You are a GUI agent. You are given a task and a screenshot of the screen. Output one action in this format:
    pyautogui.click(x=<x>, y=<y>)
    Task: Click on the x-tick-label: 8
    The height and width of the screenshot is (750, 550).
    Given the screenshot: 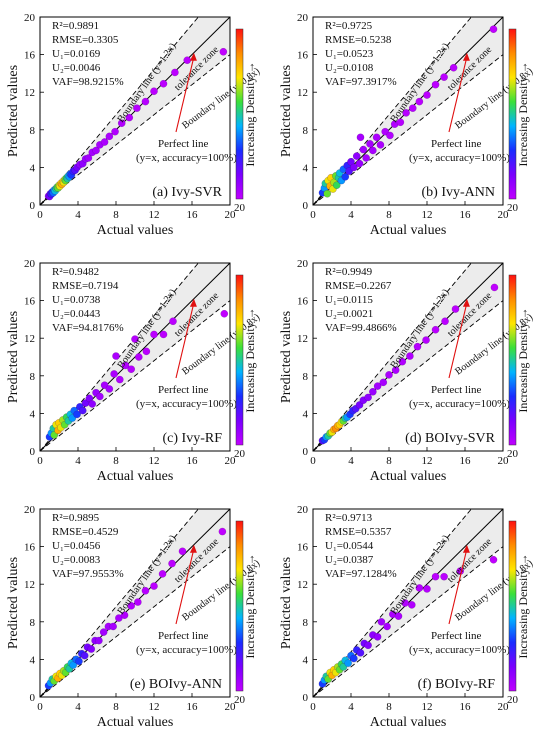 What is the action you would take?
    pyautogui.click(x=389, y=461)
    